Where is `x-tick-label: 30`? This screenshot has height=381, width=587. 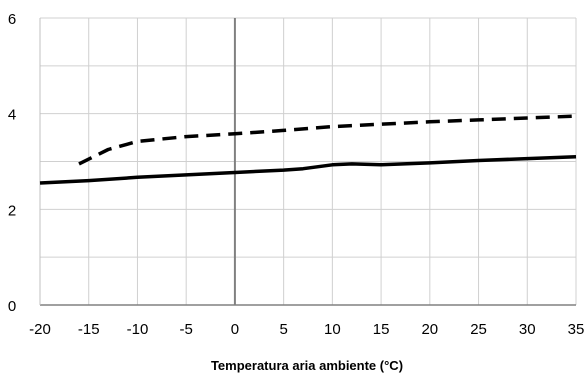 x-tick-label: 30 is located at coordinates (527, 329).